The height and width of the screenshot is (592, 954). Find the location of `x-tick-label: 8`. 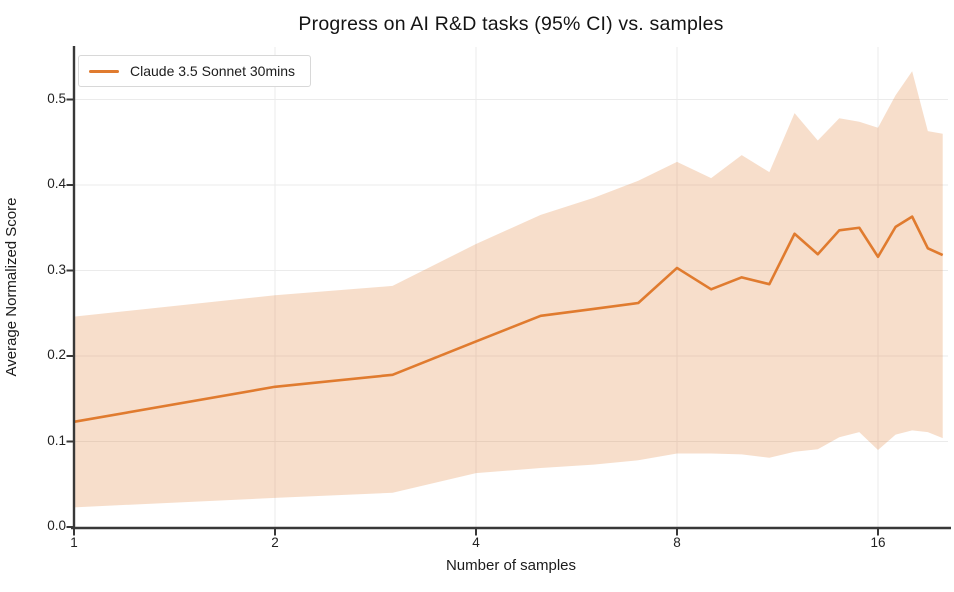

x-tick-label: 8 is located at coordinates (677, 542).